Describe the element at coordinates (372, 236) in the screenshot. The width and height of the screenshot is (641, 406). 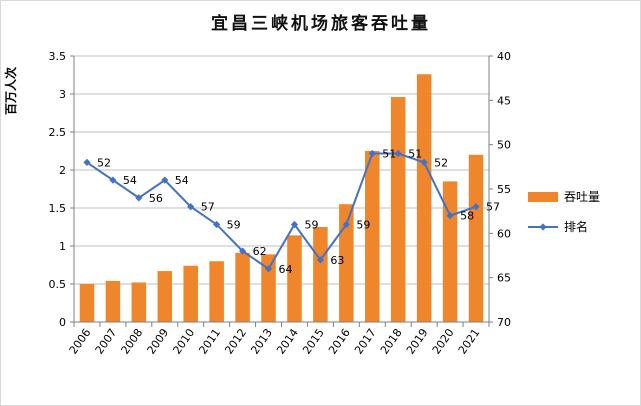
I see `bar-2017` at that location.